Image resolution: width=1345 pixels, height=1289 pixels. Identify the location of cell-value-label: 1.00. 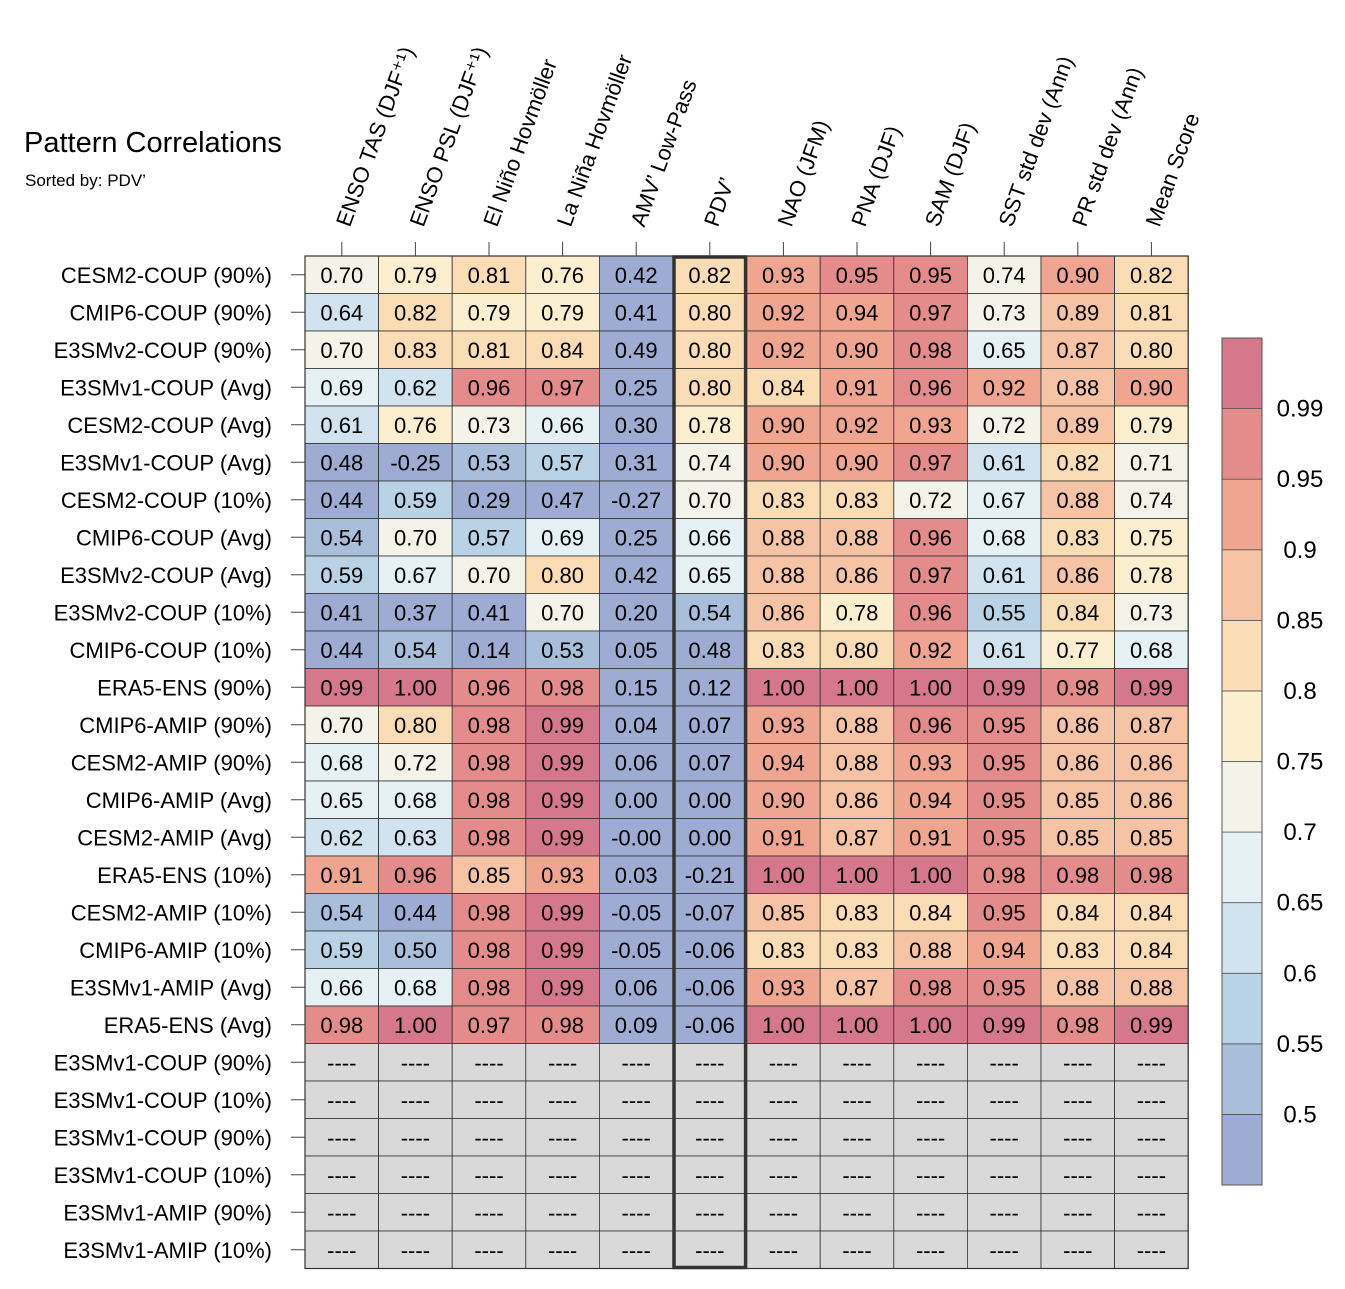
(857, 687).